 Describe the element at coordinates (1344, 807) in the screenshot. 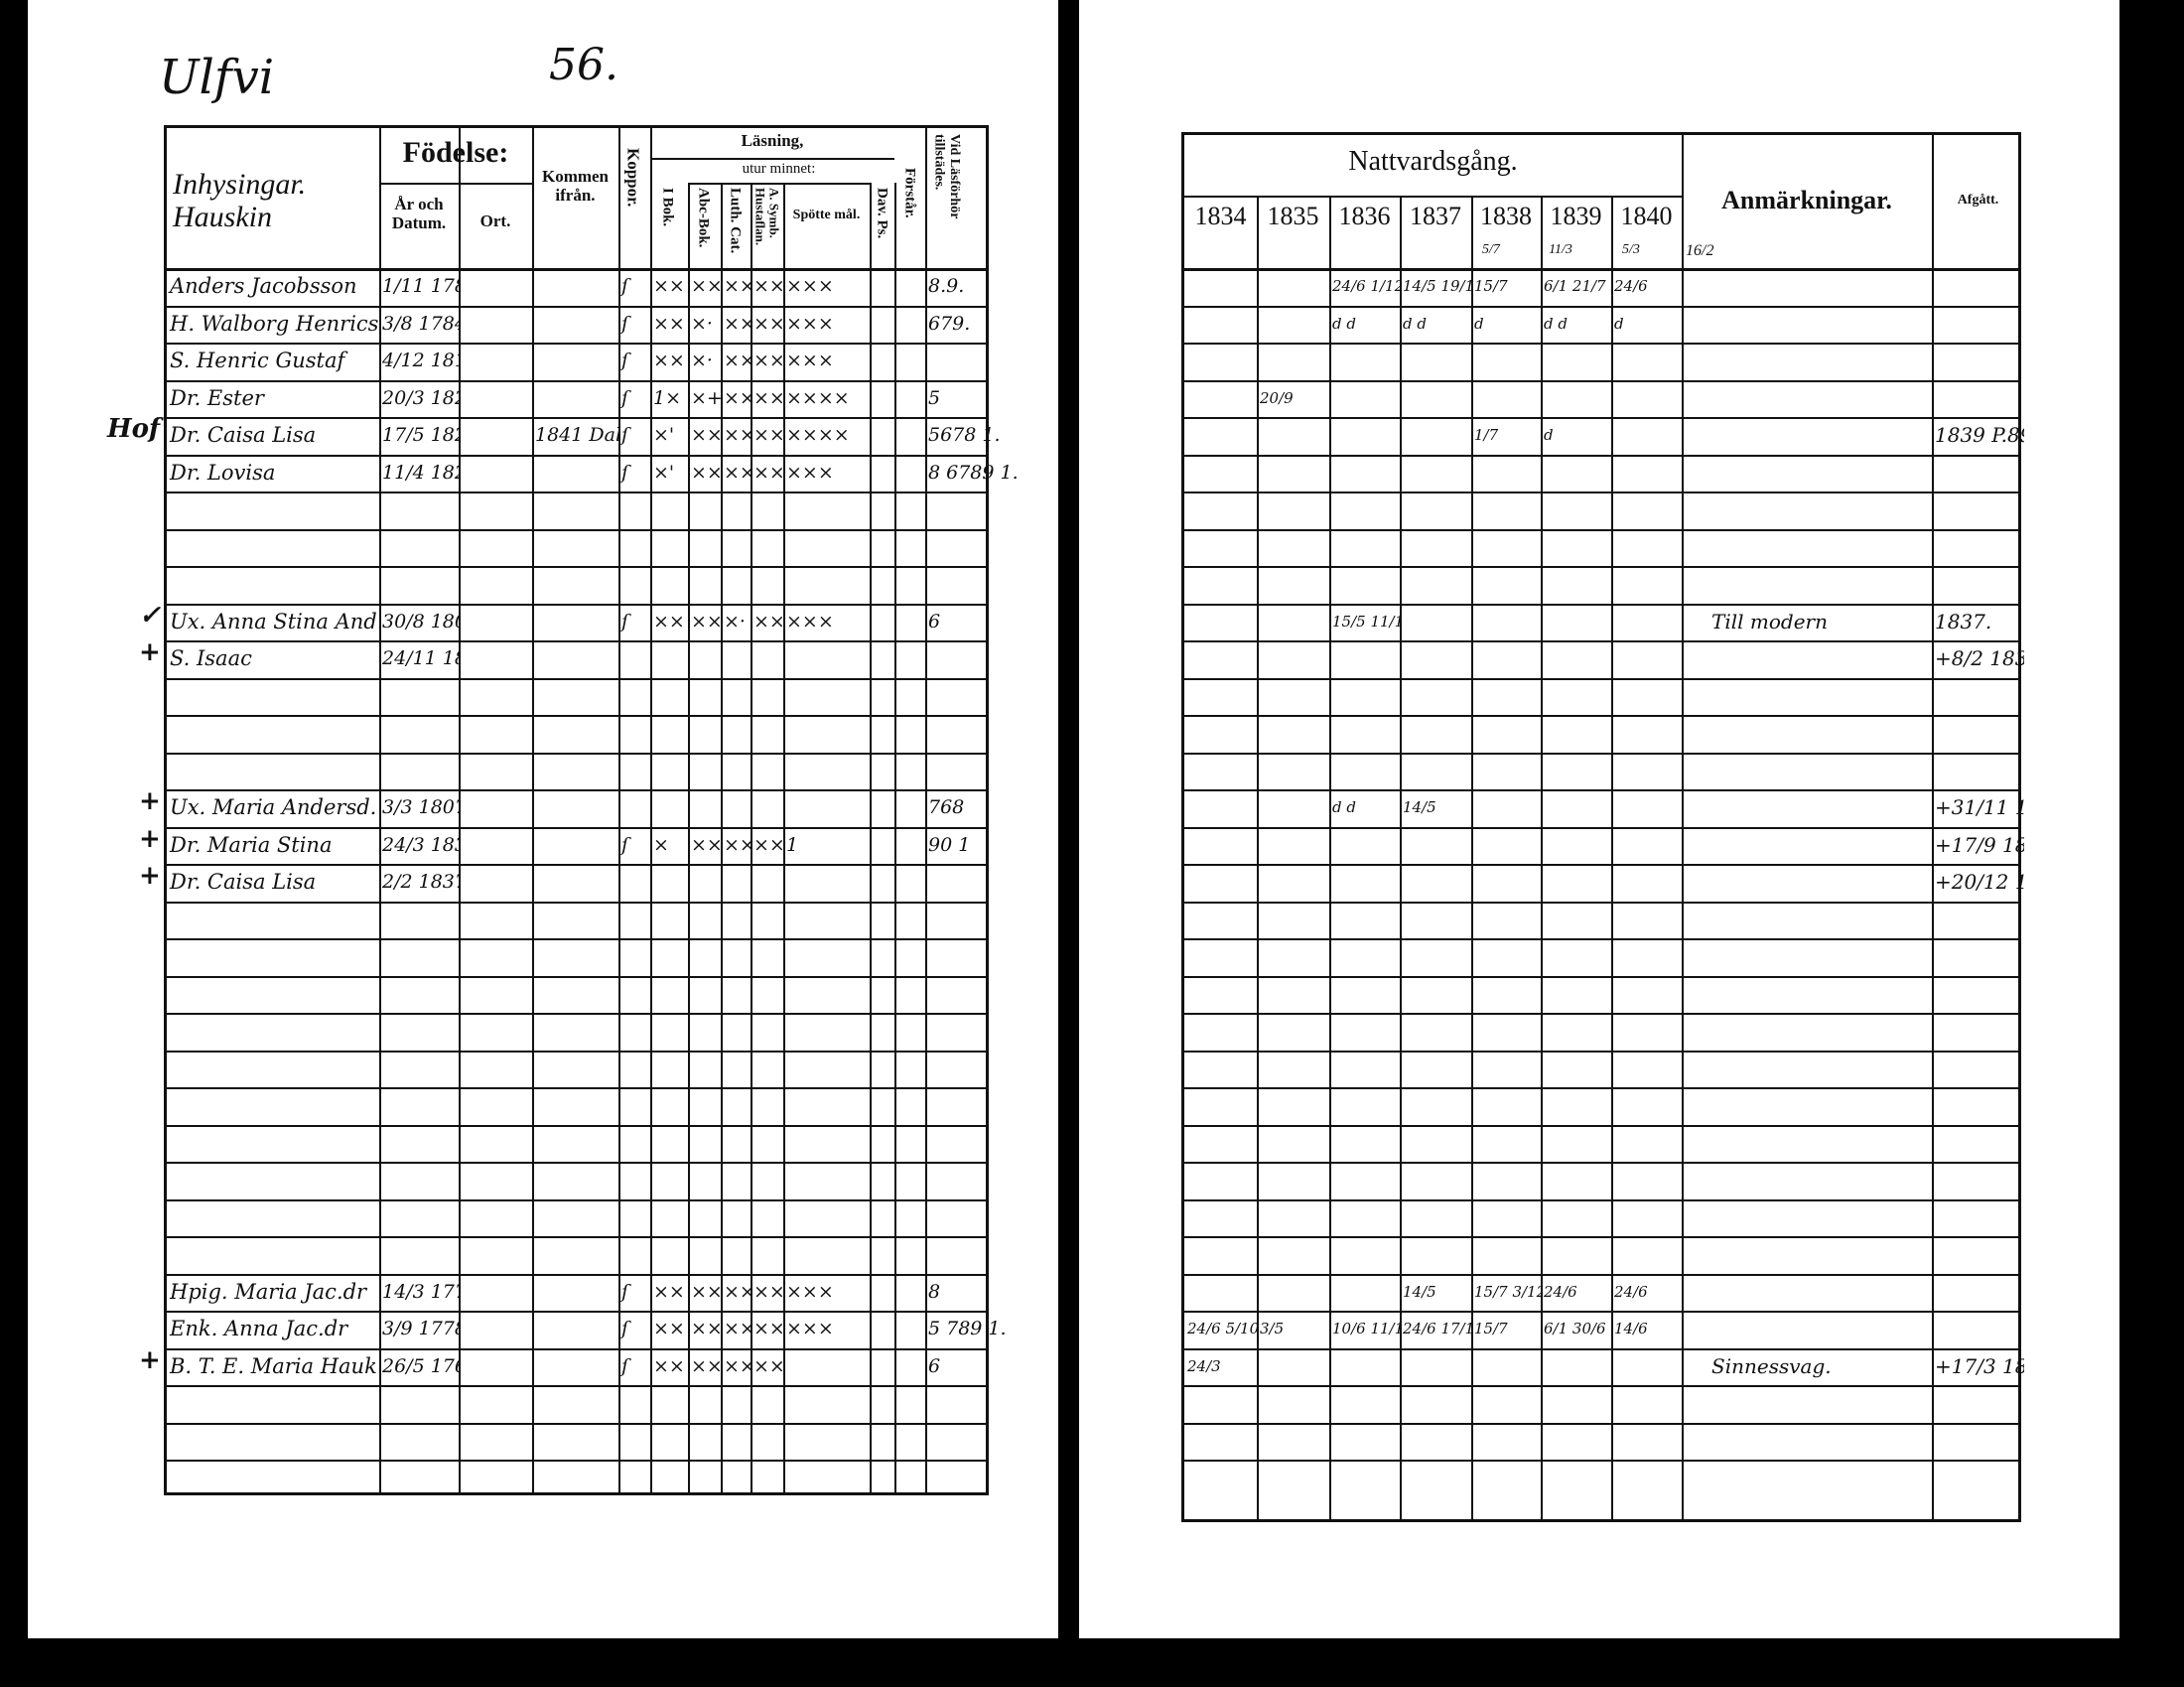

I see `cell-y1836: d d` at that location.